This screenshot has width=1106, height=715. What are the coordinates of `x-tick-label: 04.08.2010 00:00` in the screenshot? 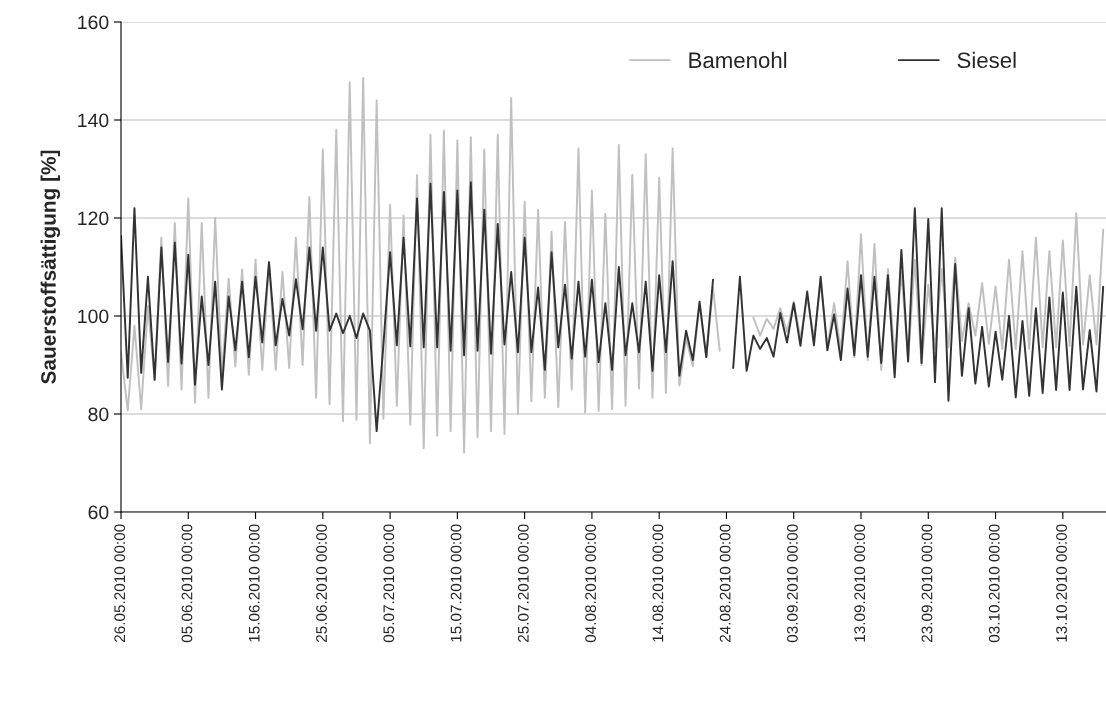 It's located at (591, 583).